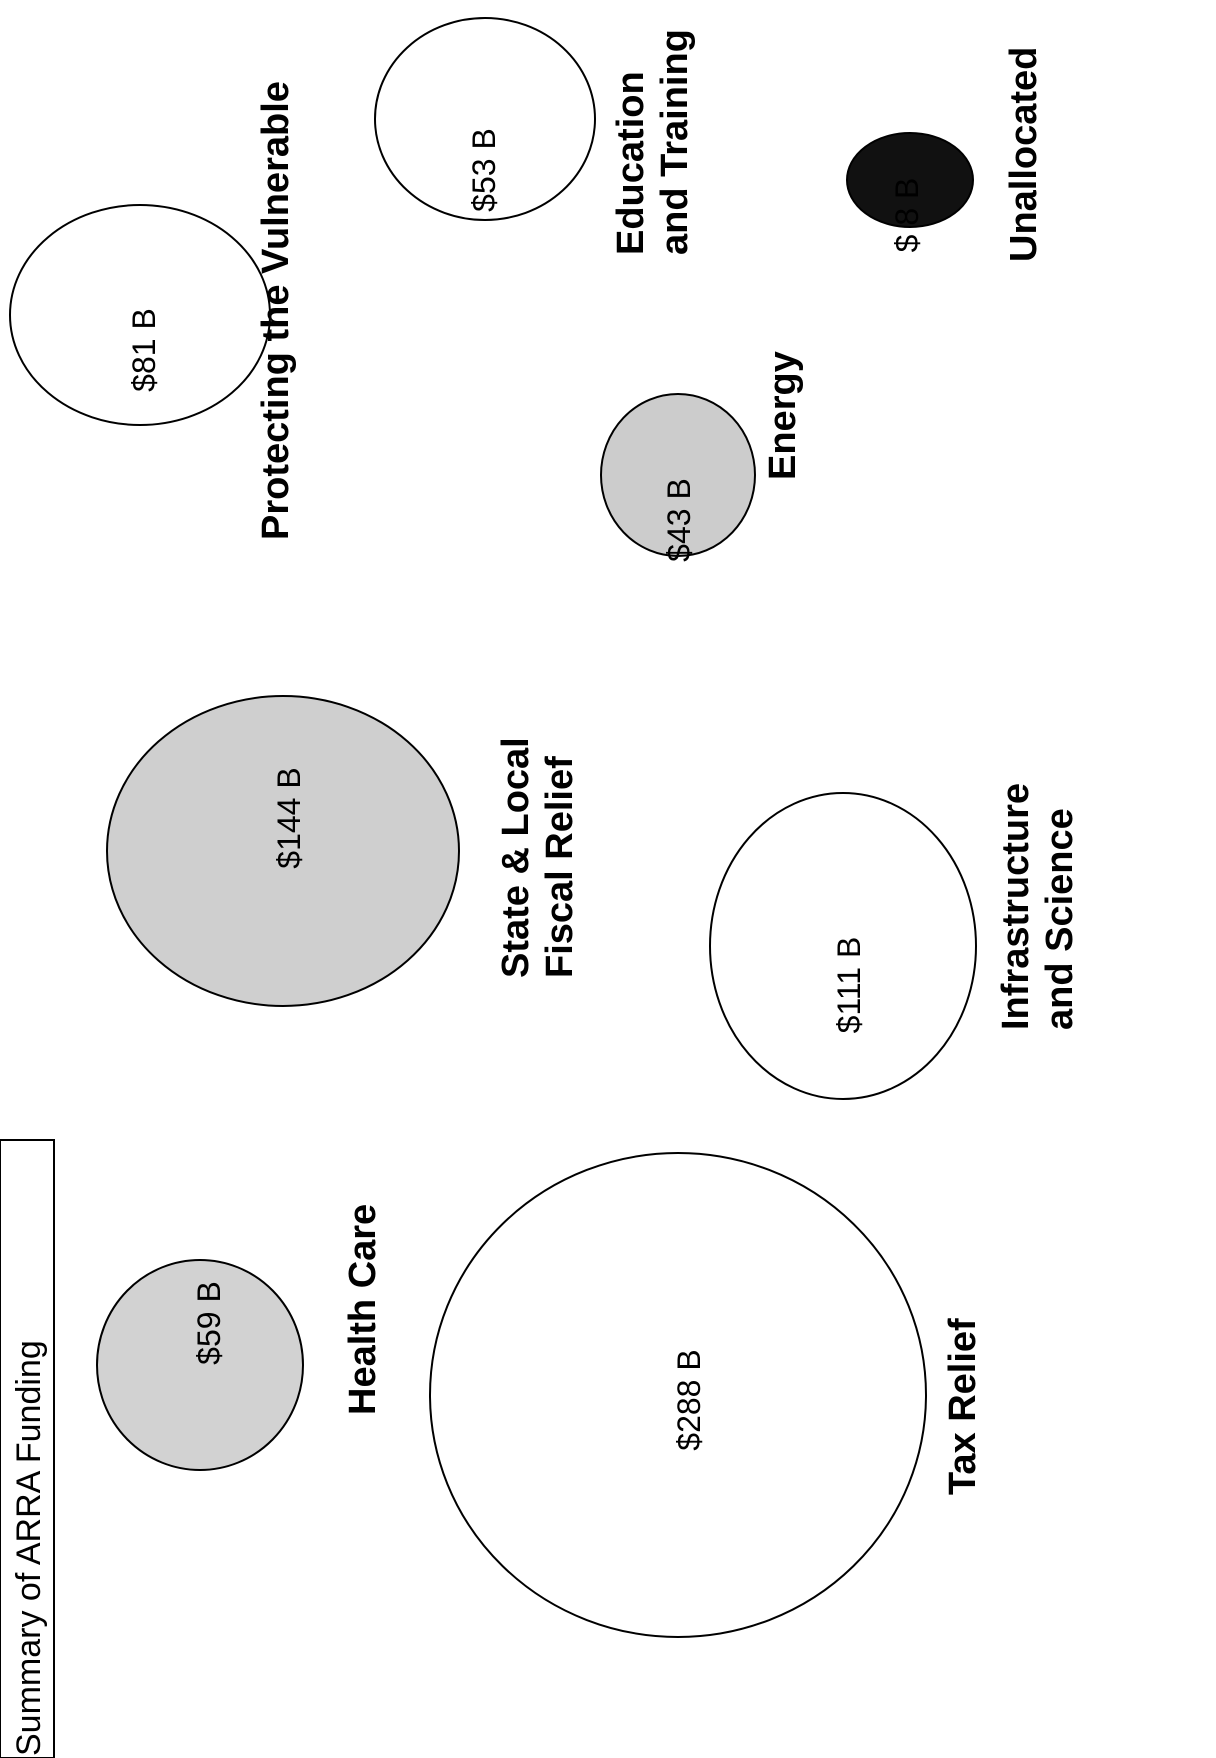 The width and height of the screenshot is (1216, 1758). Describe the element at coordinates (538, 857) in the screenshot. I see `category-label-state-and-local-fiscal-relief: State & LocalFiscal Relief` at that location.